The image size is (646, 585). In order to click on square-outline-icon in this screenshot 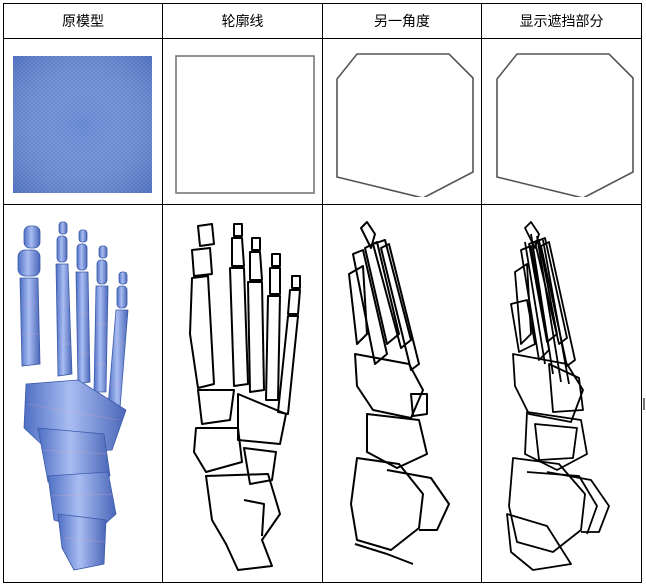, I will do `click(244, 124)`.